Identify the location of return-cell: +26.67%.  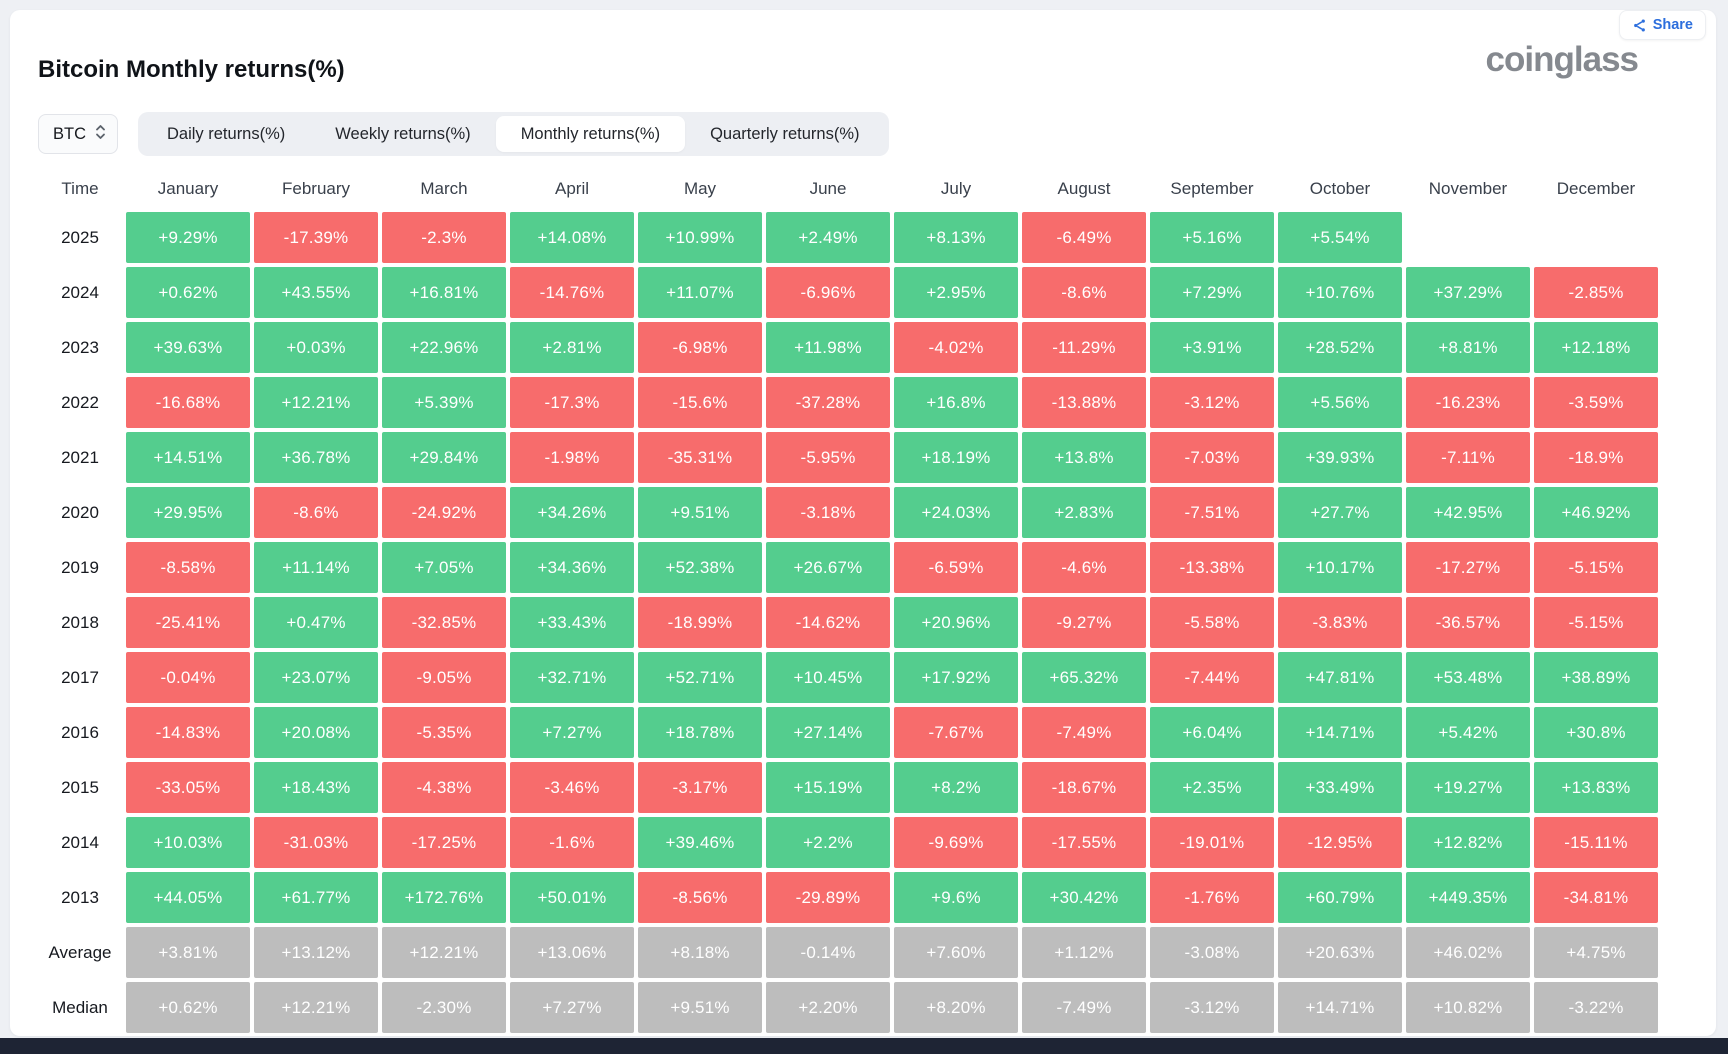
(828, 567).